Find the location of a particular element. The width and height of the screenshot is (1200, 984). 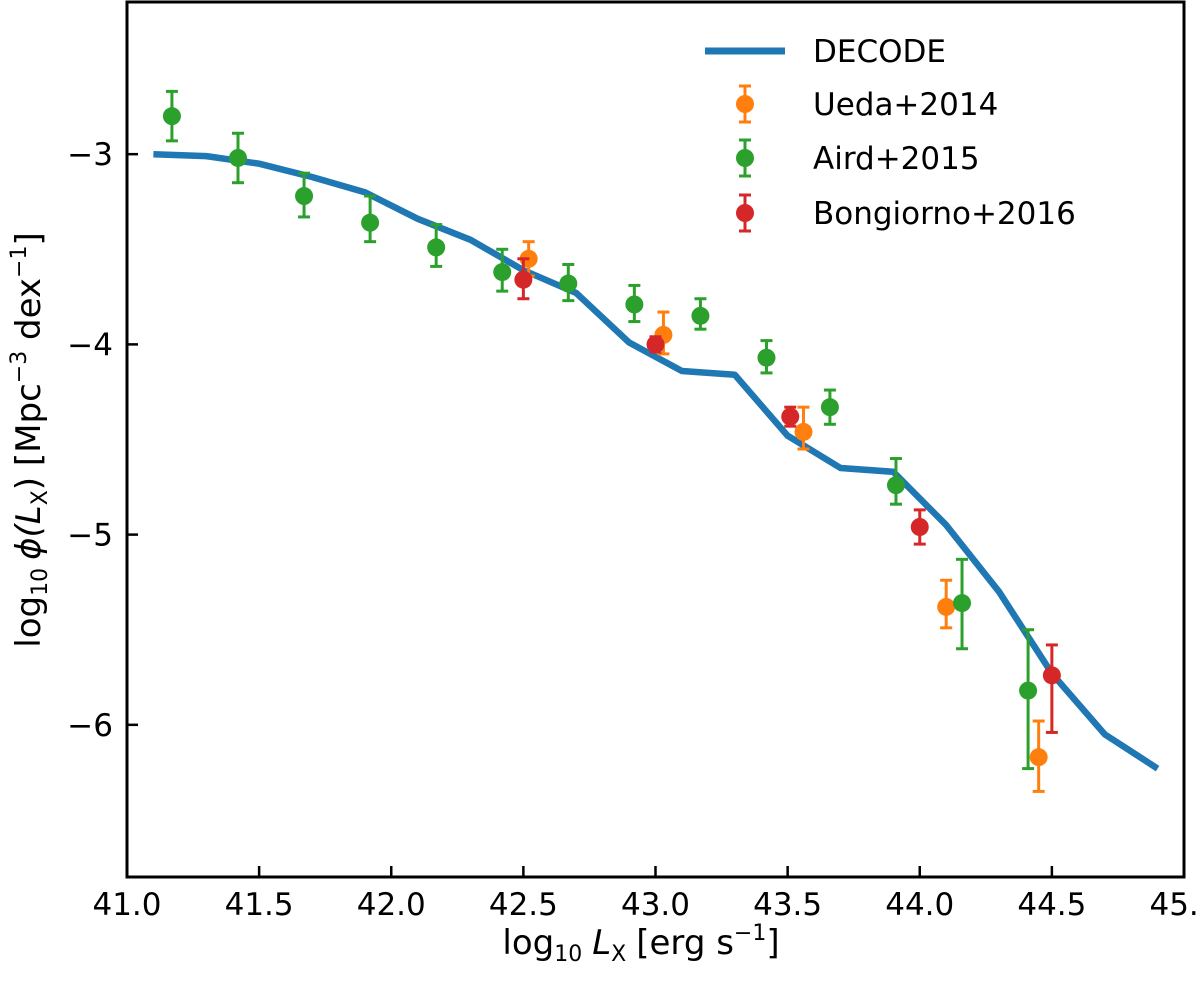

y-label-log-subscript: 10 is located at coordinates (40, 582).